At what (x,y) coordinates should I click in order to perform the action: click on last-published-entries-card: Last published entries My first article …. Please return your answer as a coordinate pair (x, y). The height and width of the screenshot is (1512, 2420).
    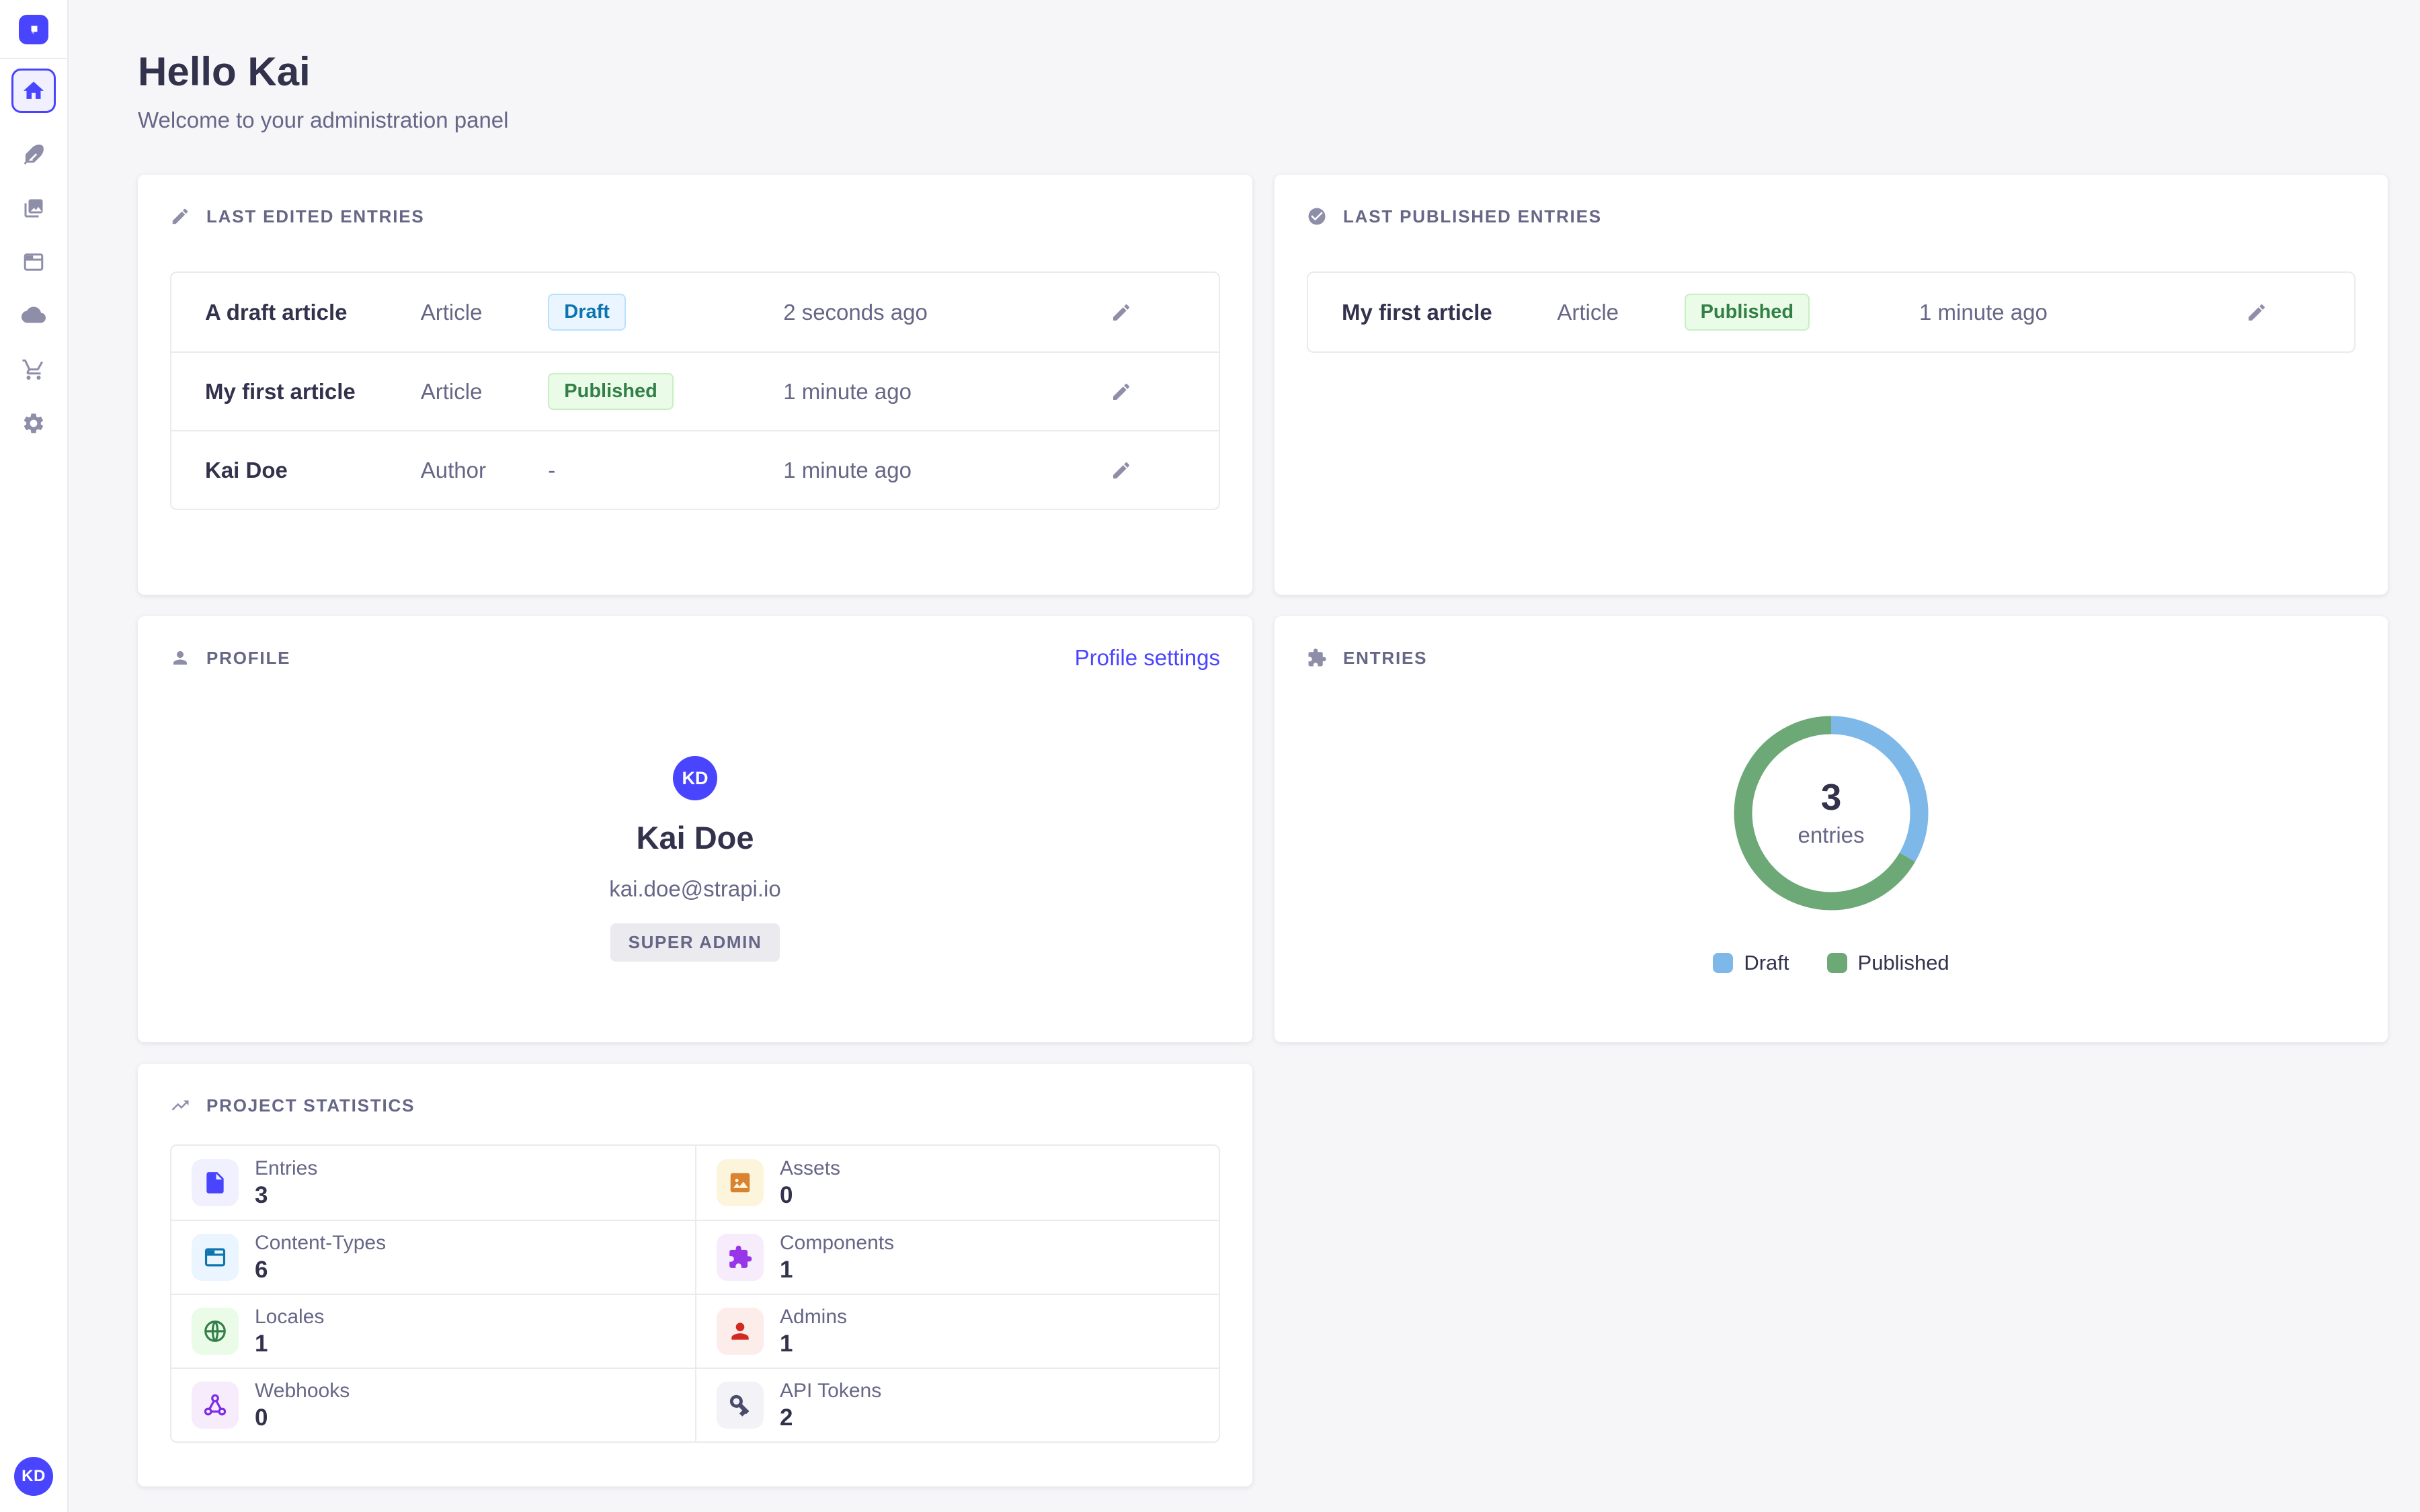
    Looking at the image, I should click on (1832, 385).